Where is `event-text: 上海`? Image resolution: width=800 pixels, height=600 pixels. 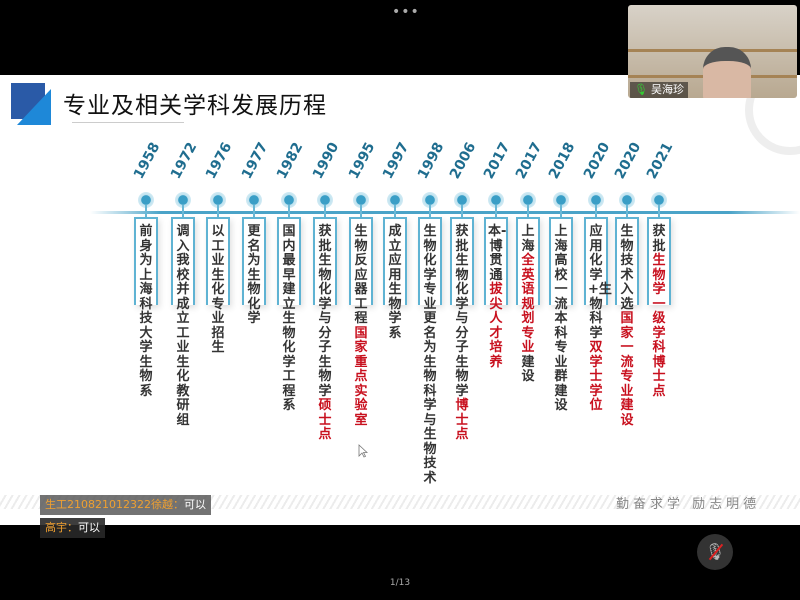 event-text: 上海 is located at coordinates (528, 239).